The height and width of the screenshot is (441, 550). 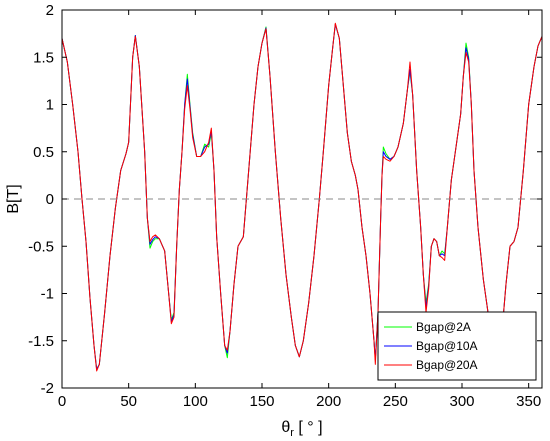 What do you see at coordinates (308, 427) in the screenshot?
I see `x-axis-label-unit: [ ° ]` at bounding box center [308, 427].